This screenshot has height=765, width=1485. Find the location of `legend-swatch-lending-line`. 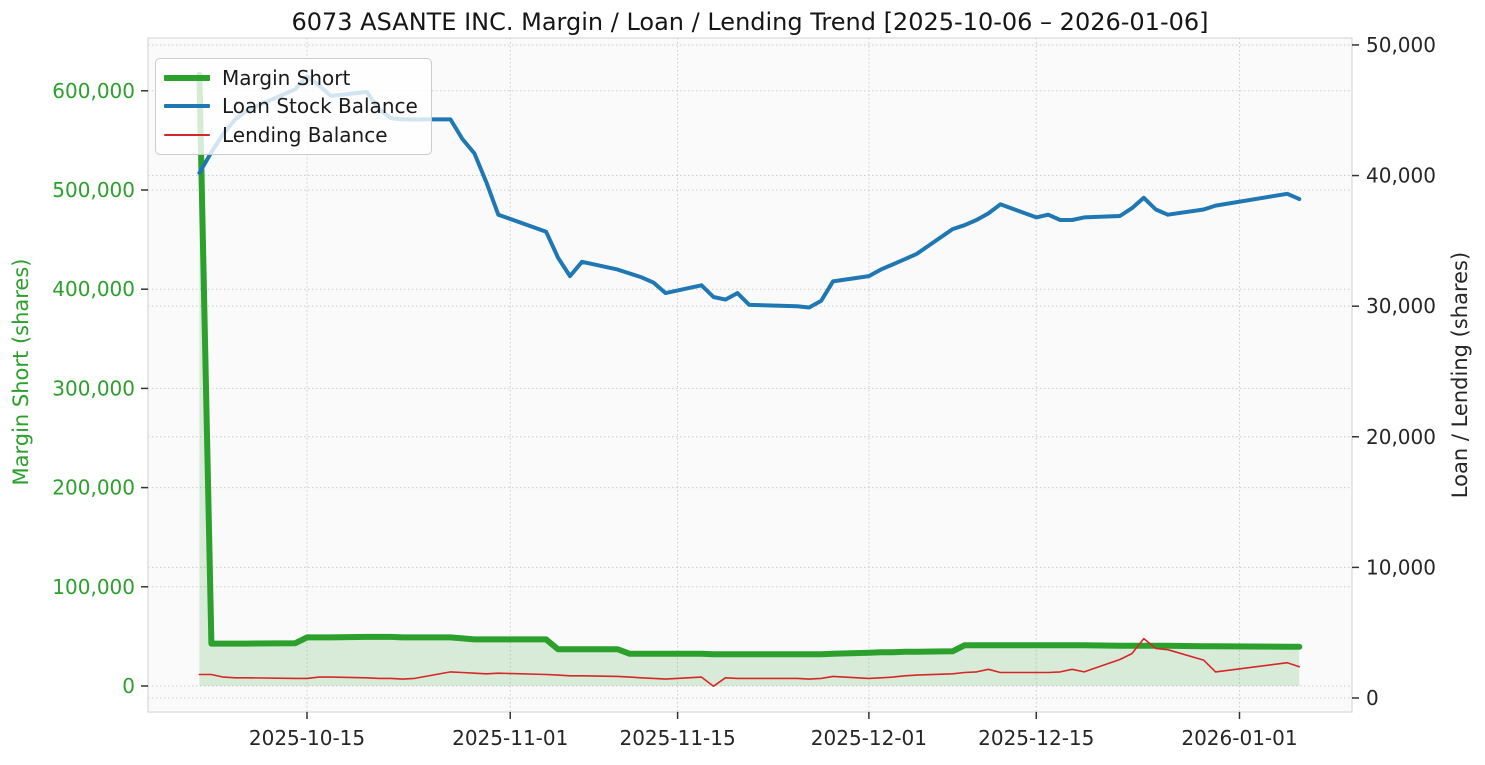

legend-swatch-lending-line is located at coordinates (187, 134).